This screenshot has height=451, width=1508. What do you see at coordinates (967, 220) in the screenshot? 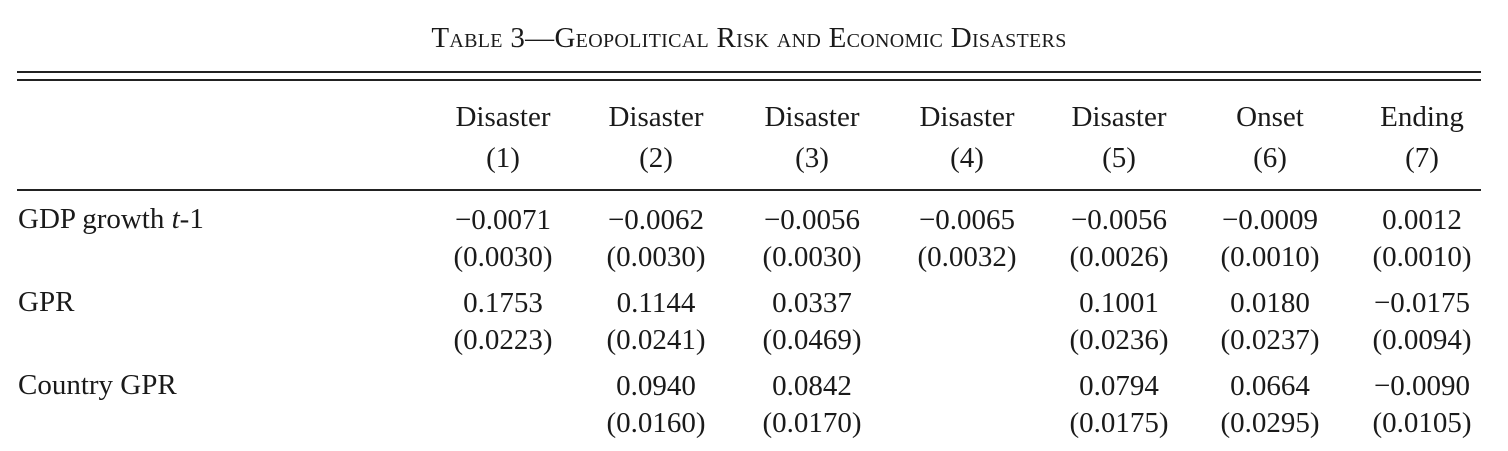
I see `coefficient: −0.0065` at bounding box center [967, 220].